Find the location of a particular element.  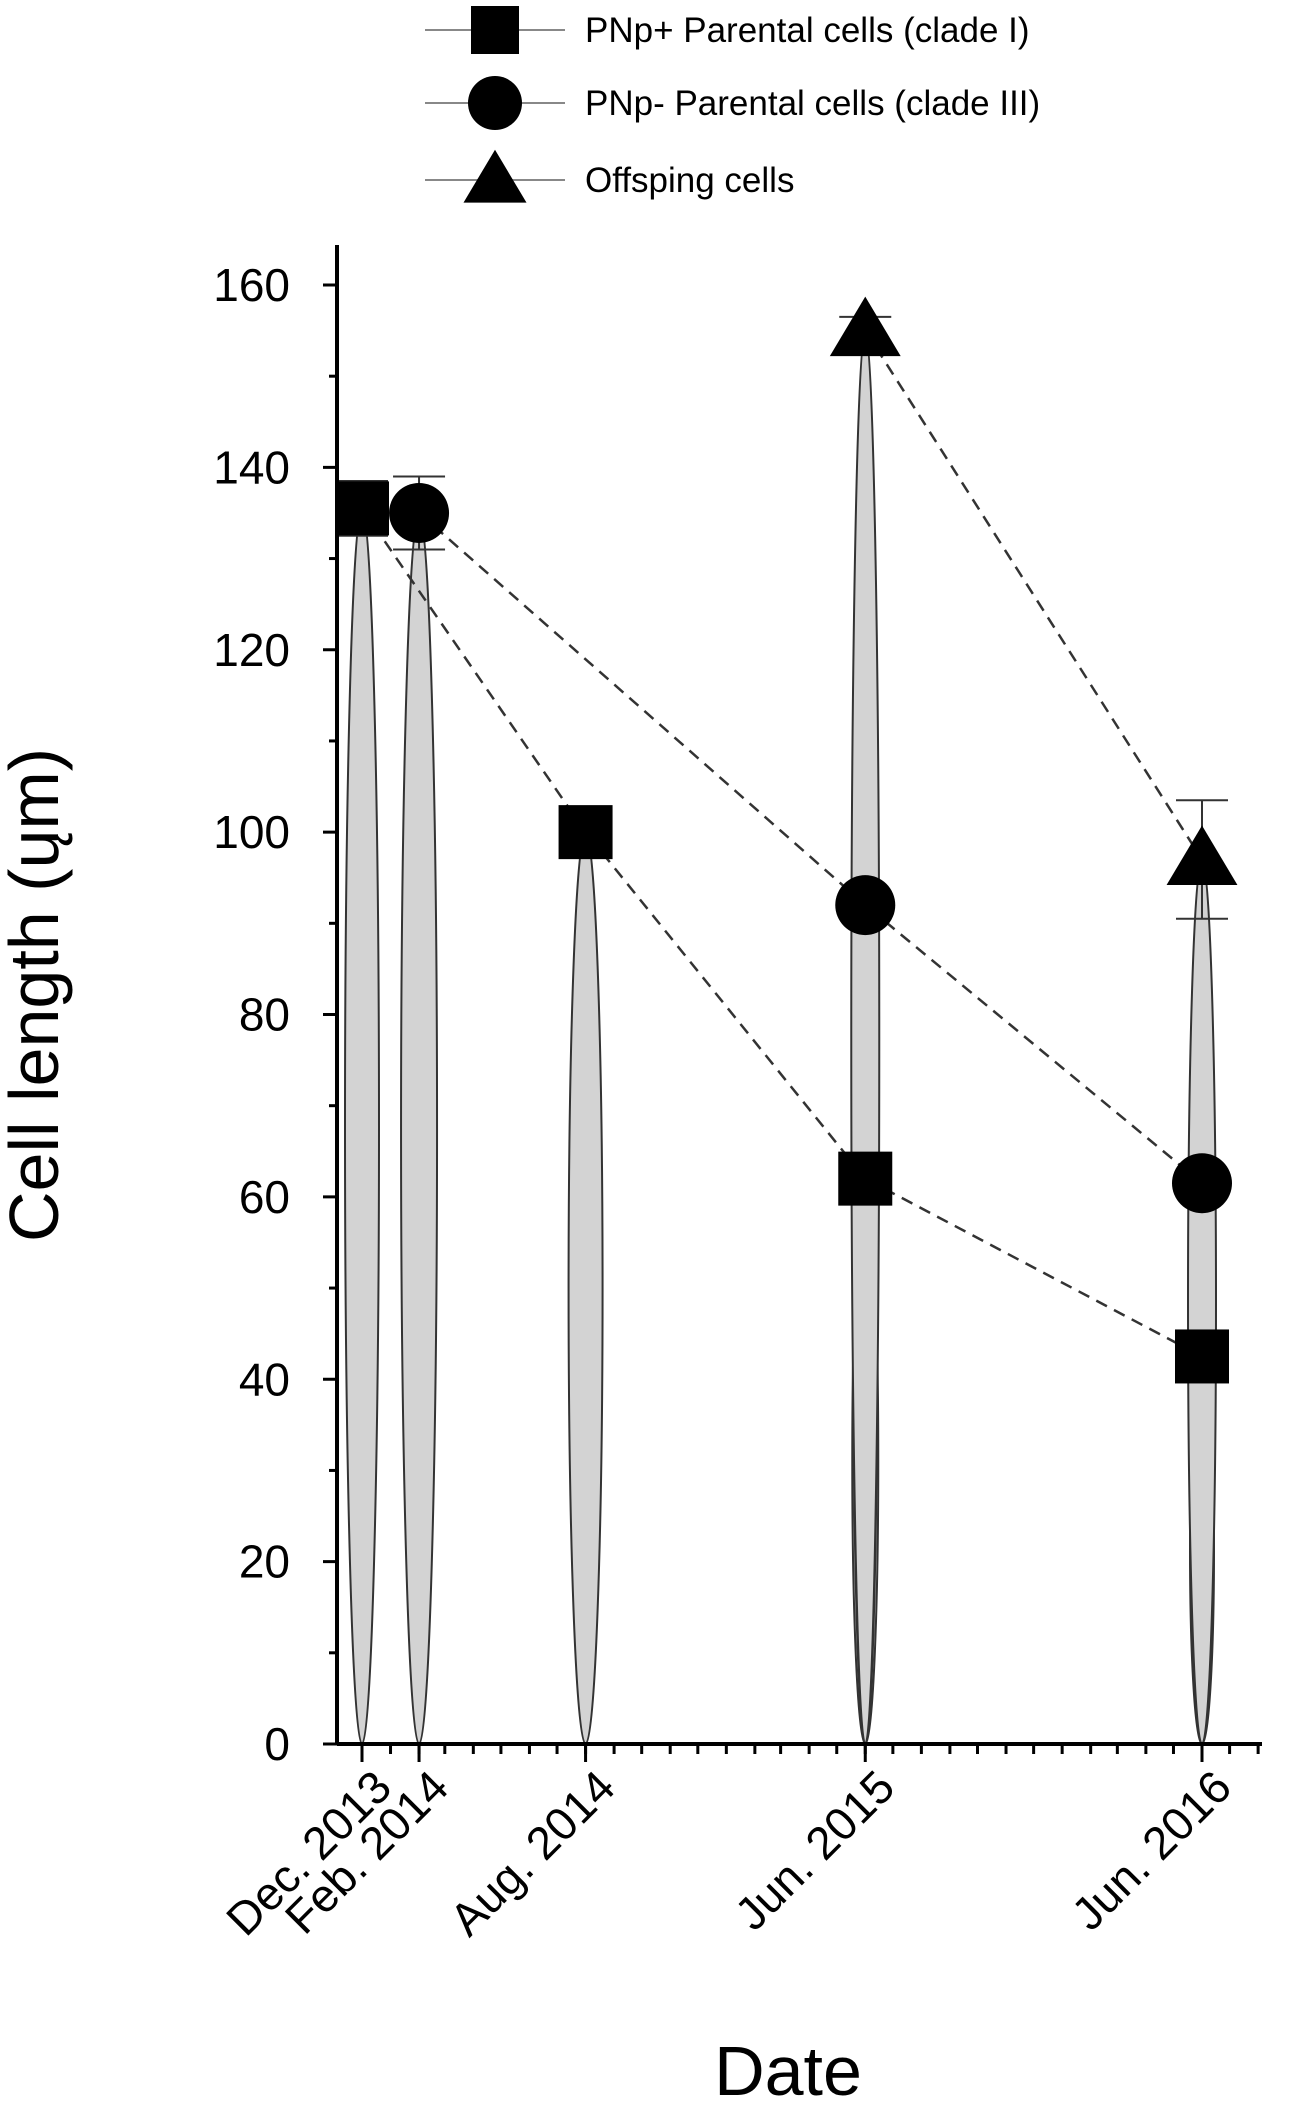

y-axis-title: Cell length (ųm) is located at coordinates (36, 995).